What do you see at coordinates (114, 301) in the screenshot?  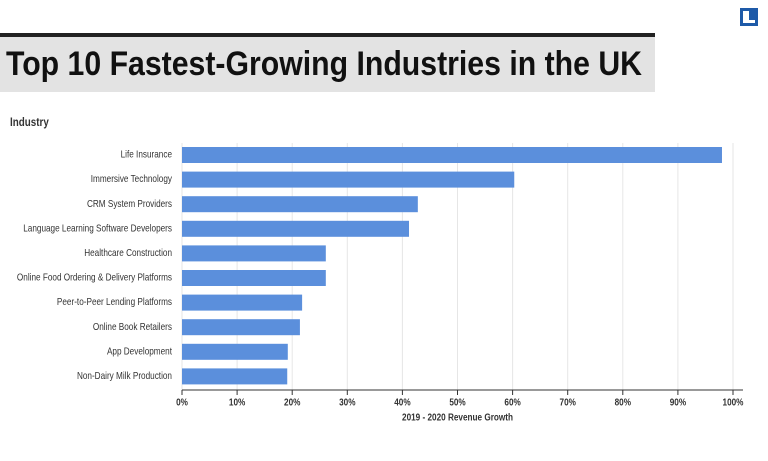 I see `y-tick-label: Peer-to-Peer Lending Platforms` at bounding box center [114, 301].